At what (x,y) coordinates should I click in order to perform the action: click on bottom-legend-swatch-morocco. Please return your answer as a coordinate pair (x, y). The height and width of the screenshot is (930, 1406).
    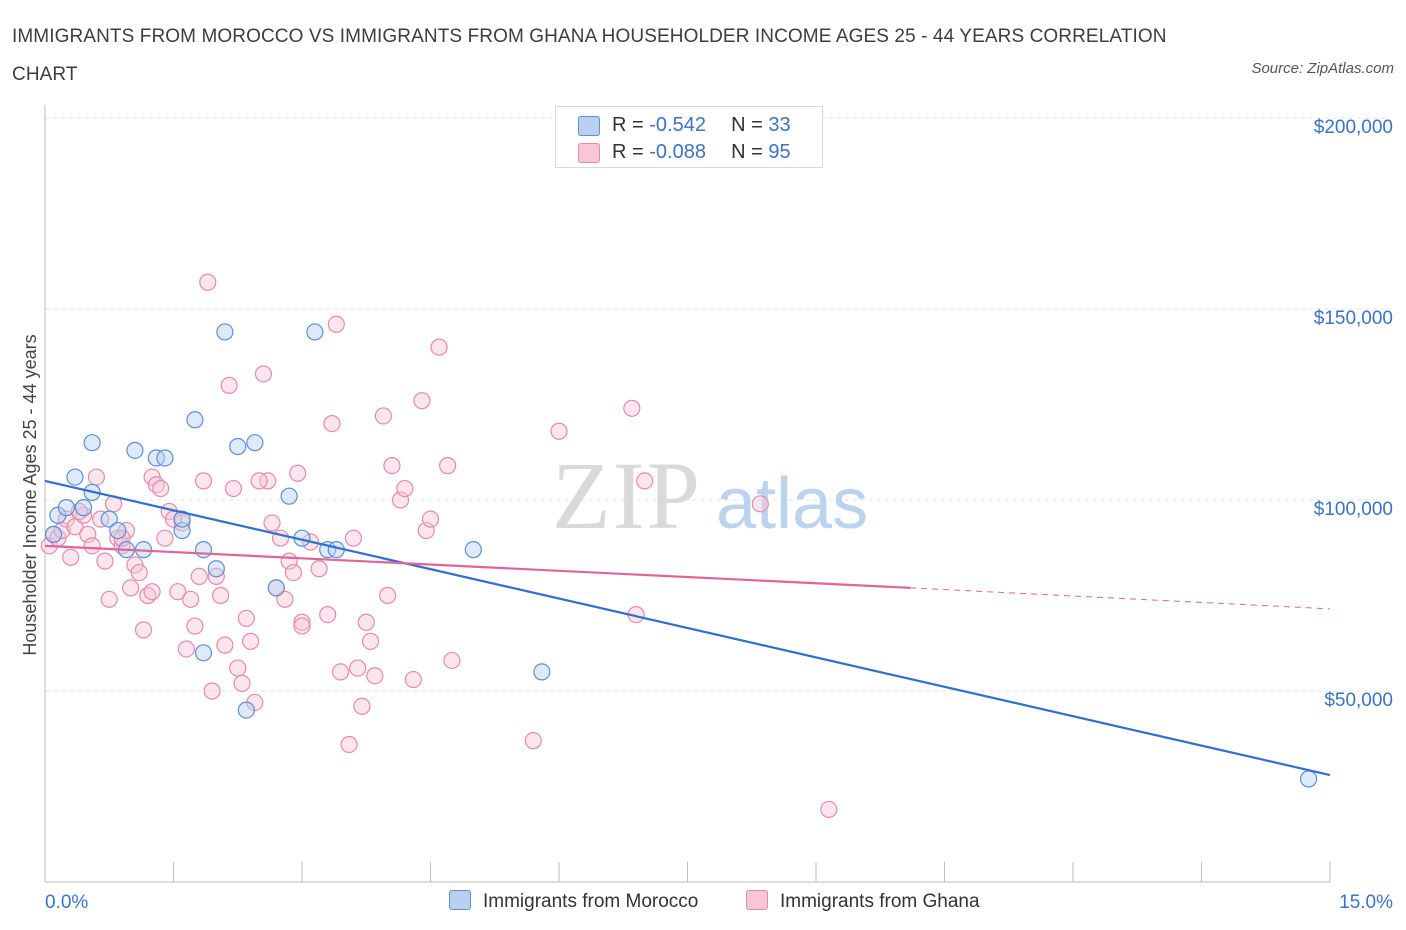
    Looking at the image, I should click on (460, 900).